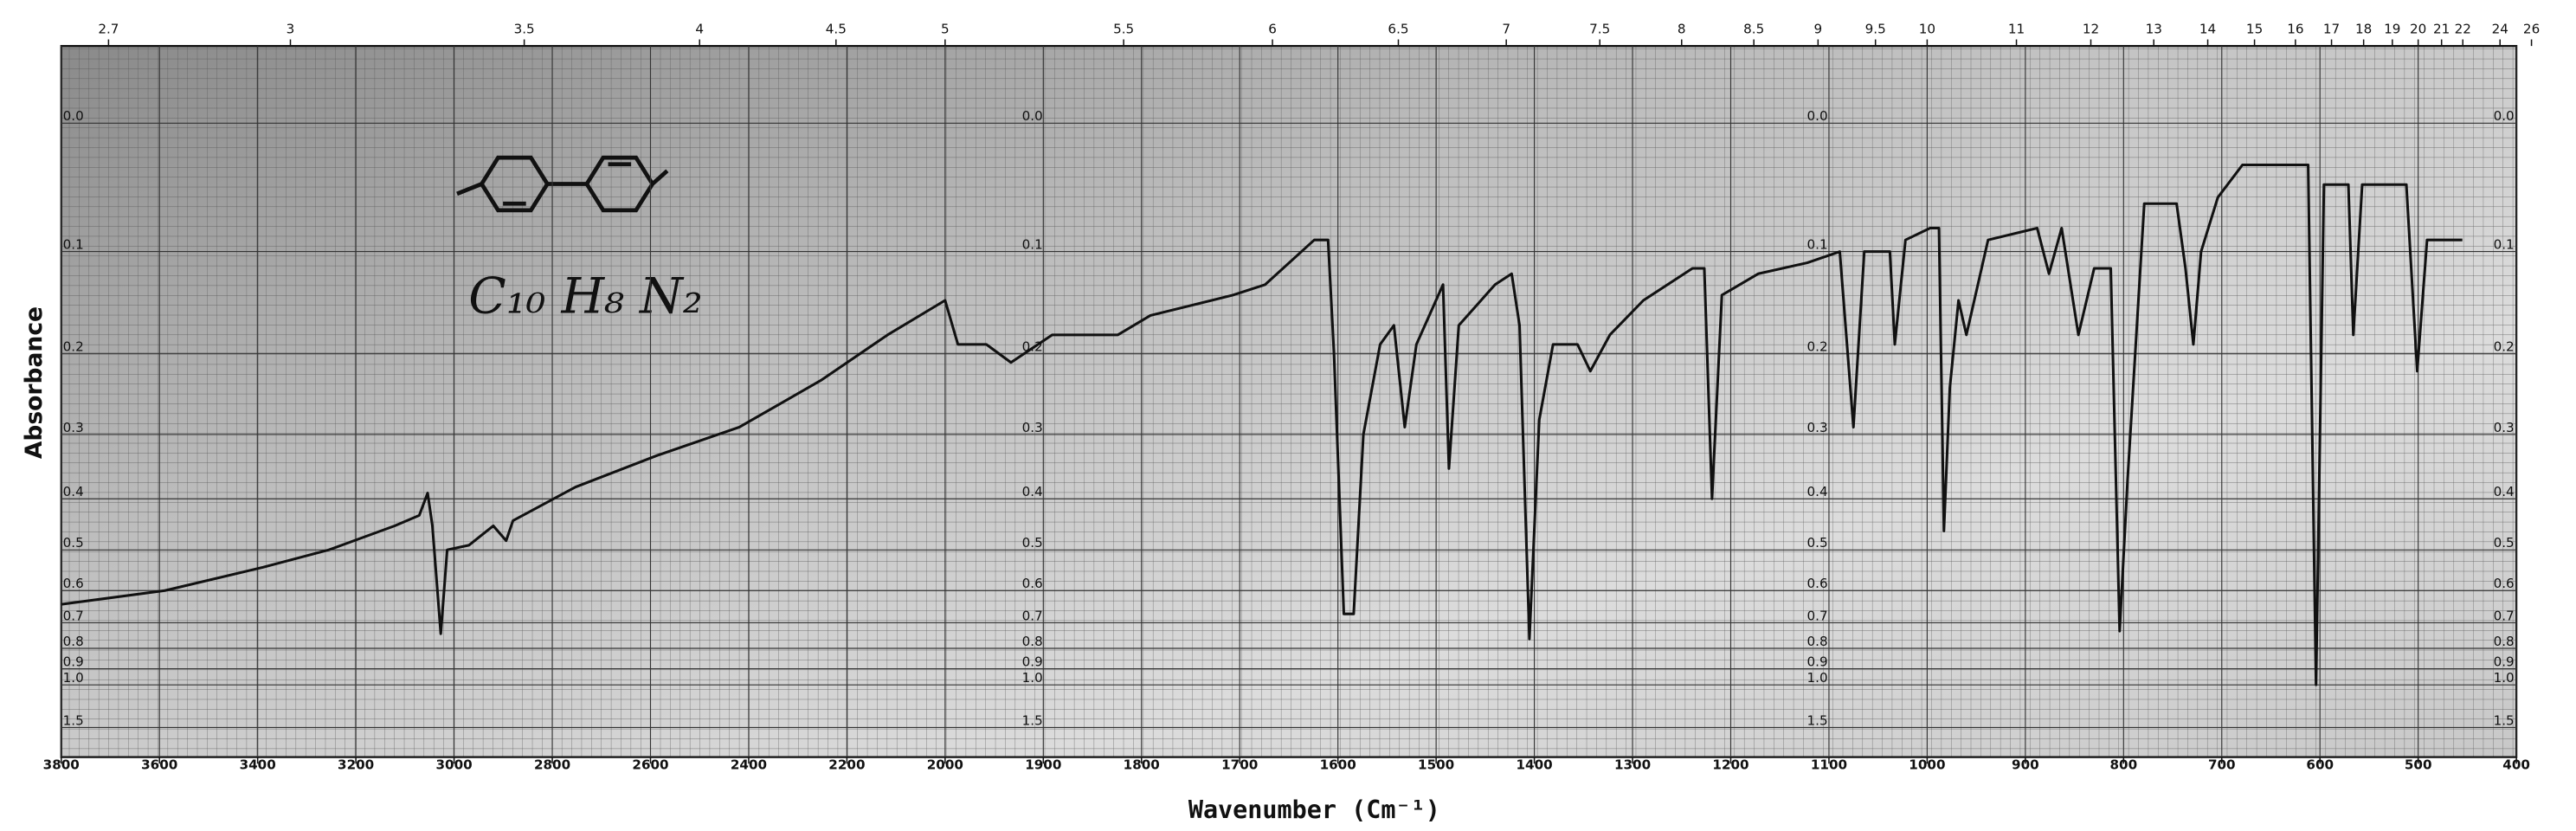  I want to click on x-tick-label: 3400, so click(258, 765).